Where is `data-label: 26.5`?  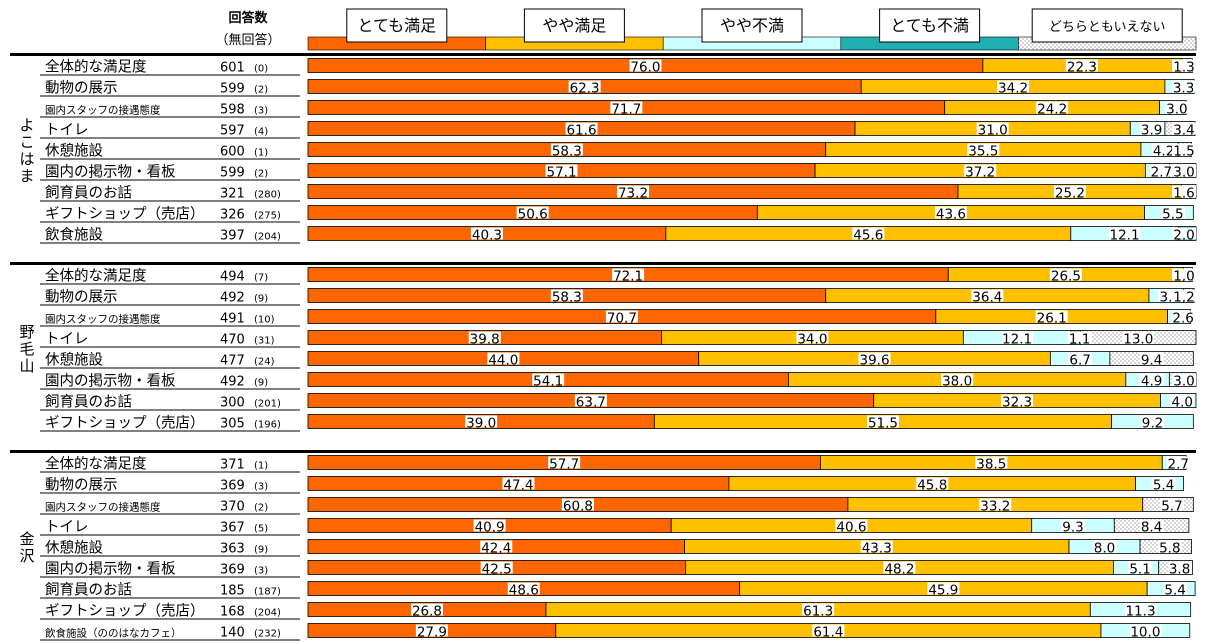 data-label: 26.5 is located at coordinates (1066, 277).